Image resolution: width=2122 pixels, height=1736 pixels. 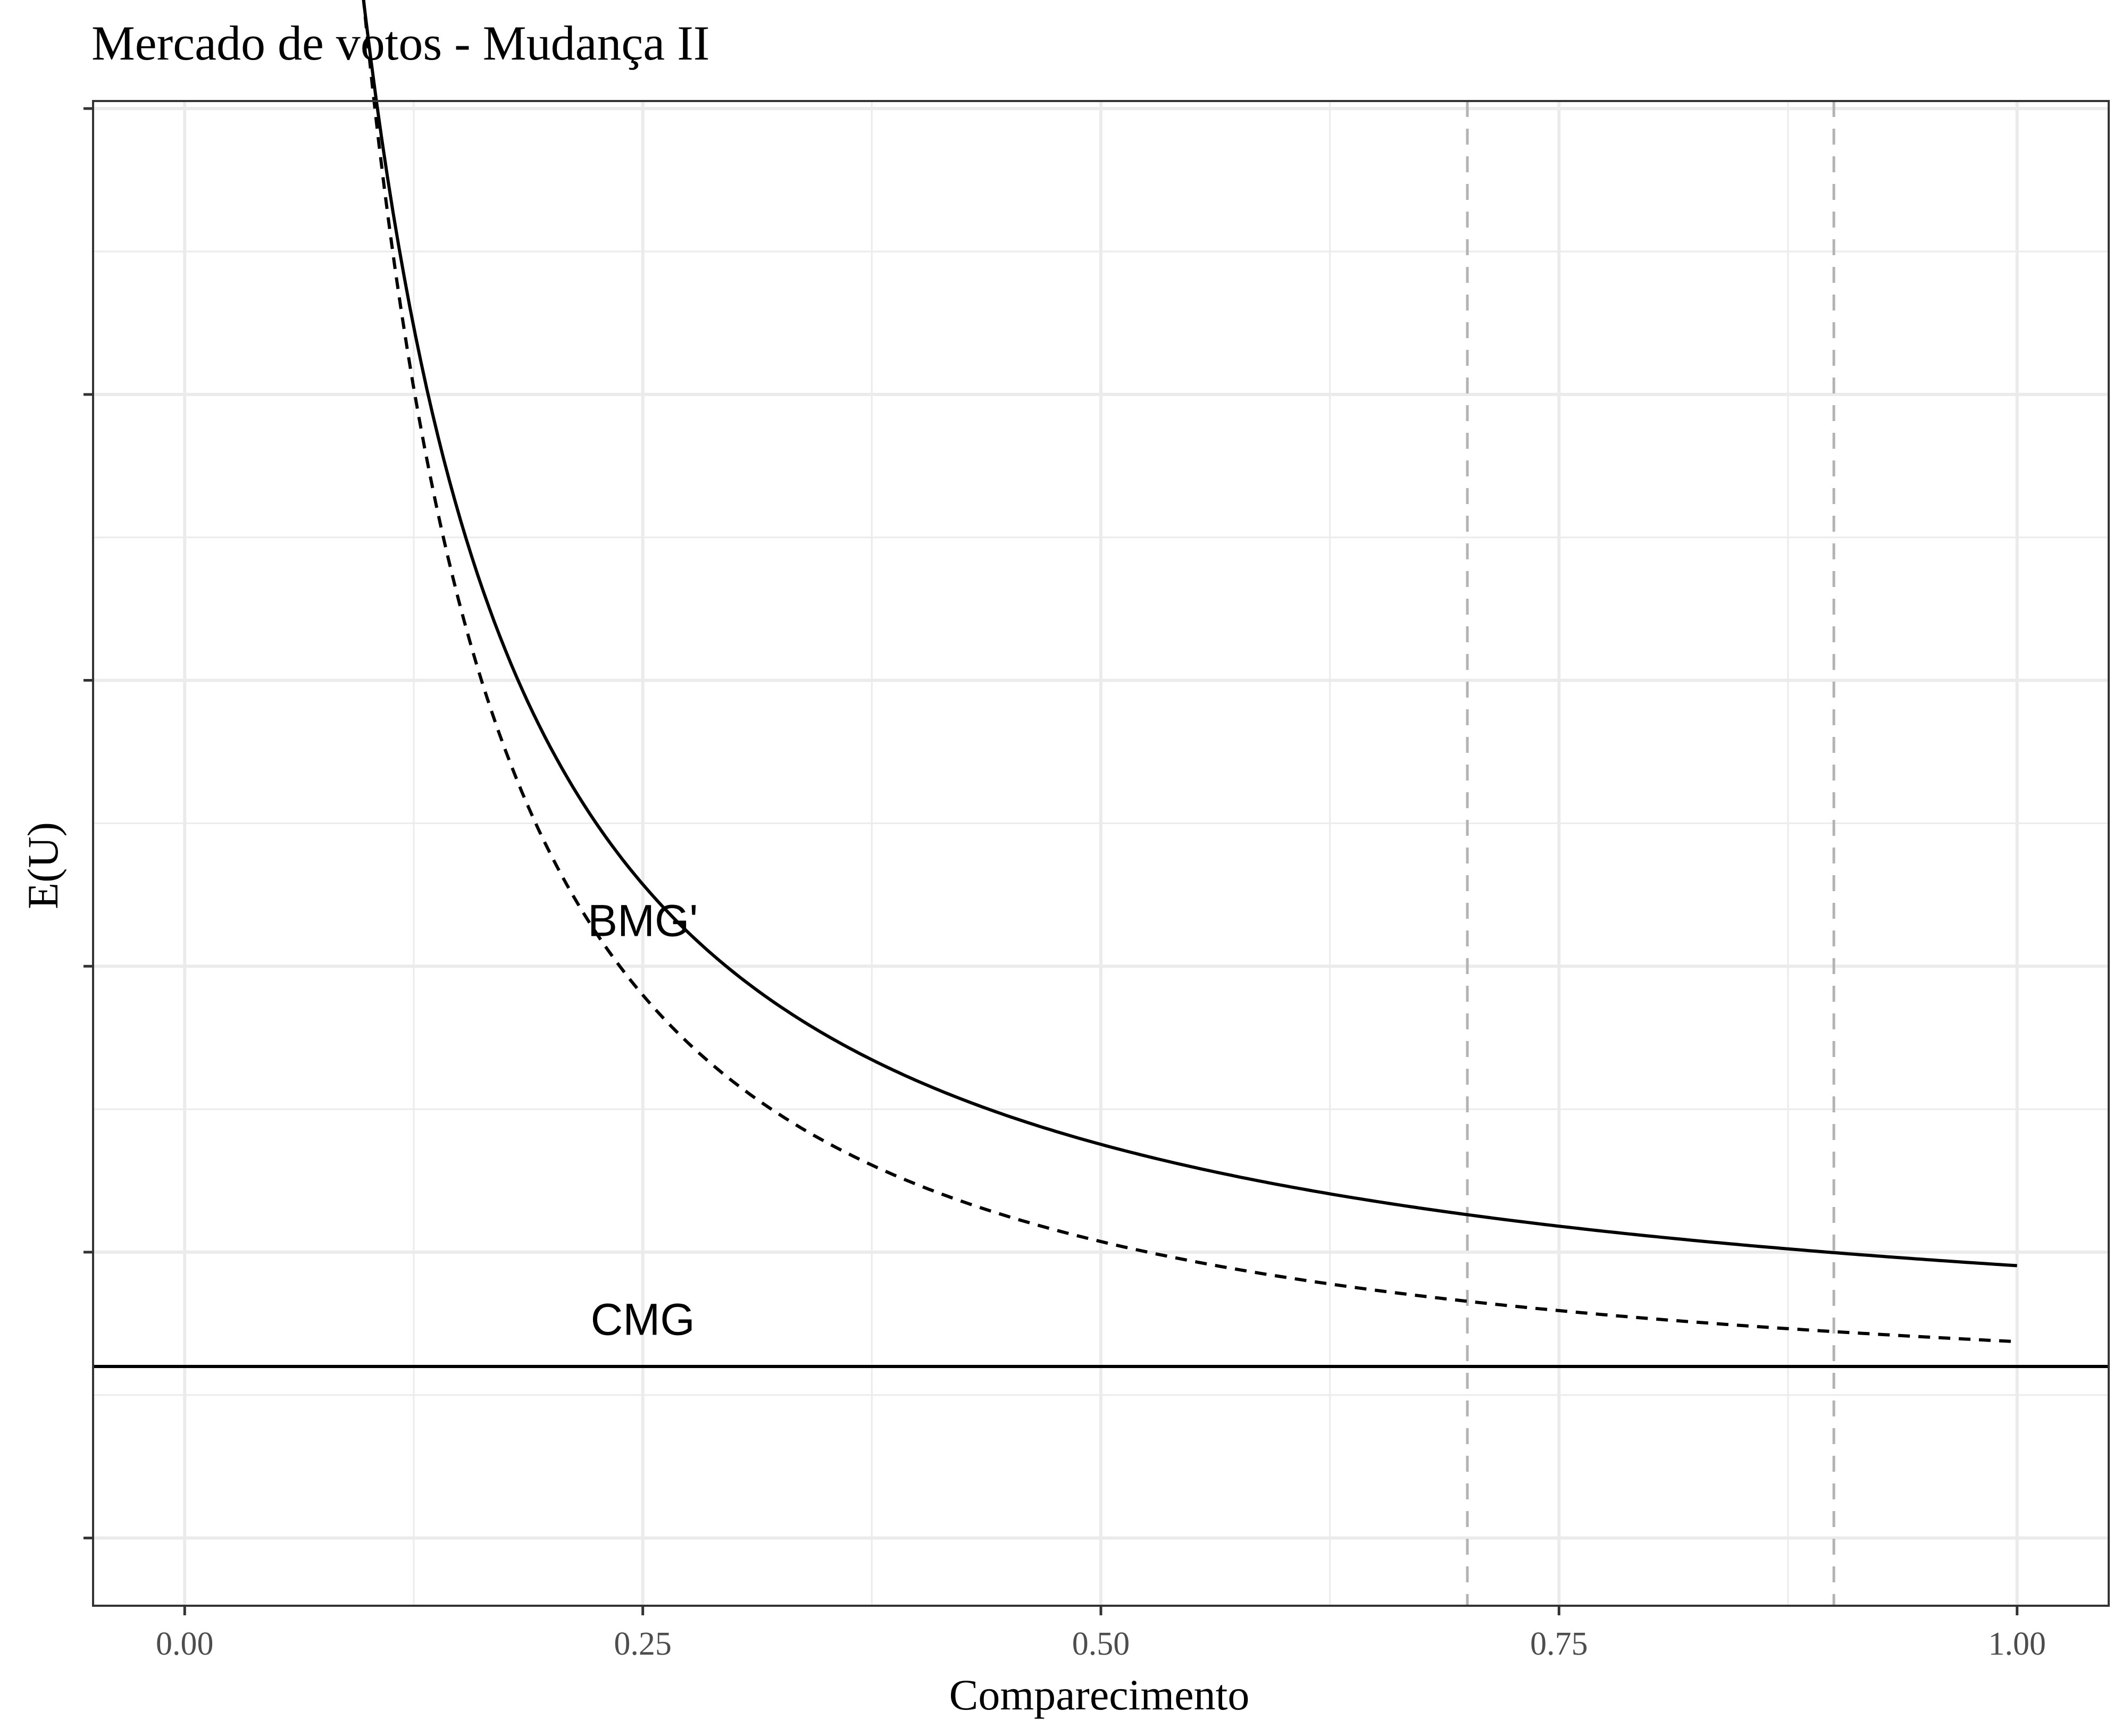 I want to click on x-tick-label: 0.75, so click(x=1559, y=1644).